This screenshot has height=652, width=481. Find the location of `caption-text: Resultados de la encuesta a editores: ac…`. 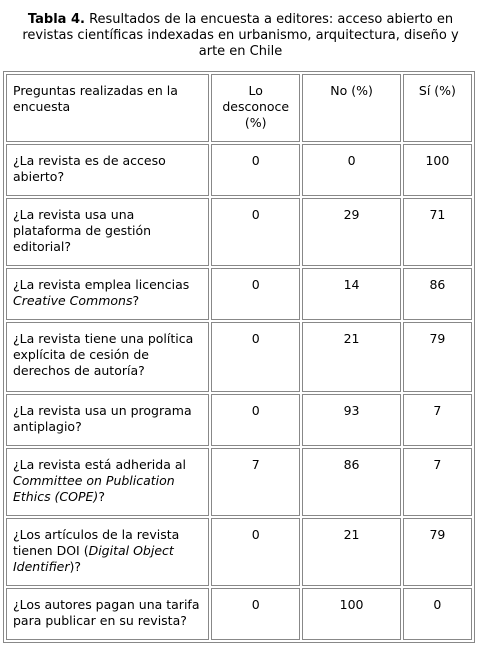

caption-text: Resultados de la encuesta a editores: ac… is located at coordinates (240, 35).